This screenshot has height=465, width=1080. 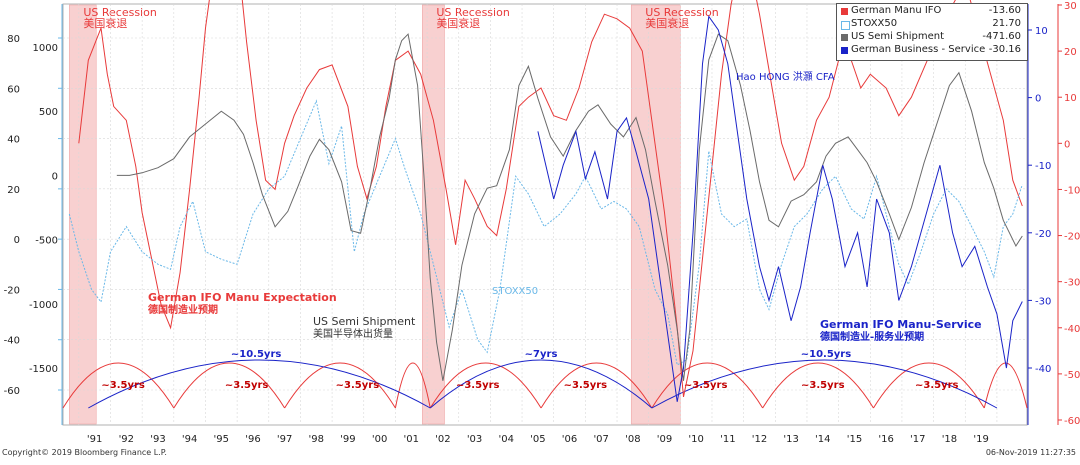 I want to click on x-tick-label: '96, so click(x=252, y=439).